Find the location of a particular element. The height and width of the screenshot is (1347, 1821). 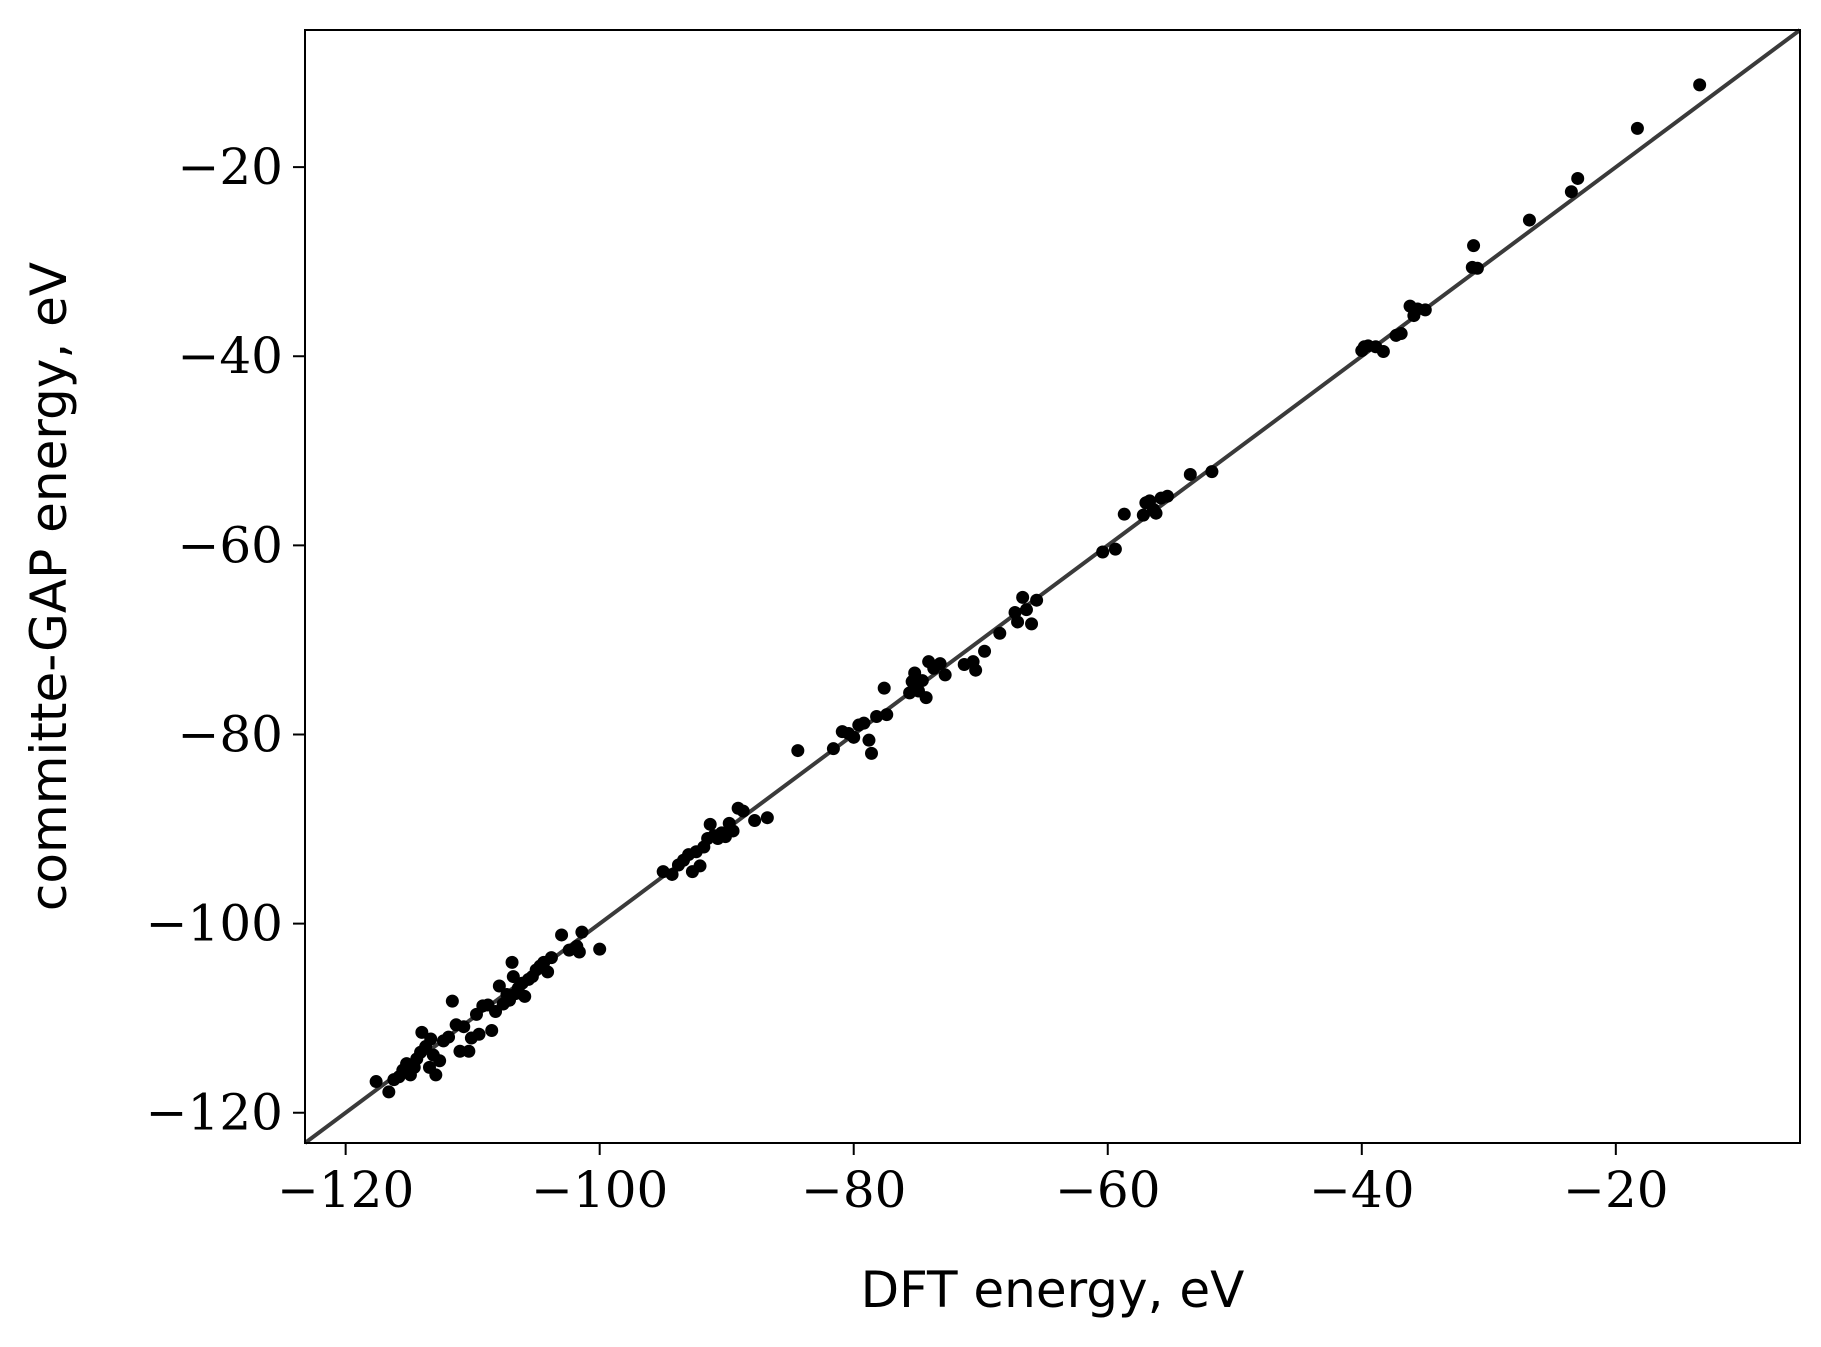

x-axis-label: DFT energy, eV is located at coordinates (1053, 1290).